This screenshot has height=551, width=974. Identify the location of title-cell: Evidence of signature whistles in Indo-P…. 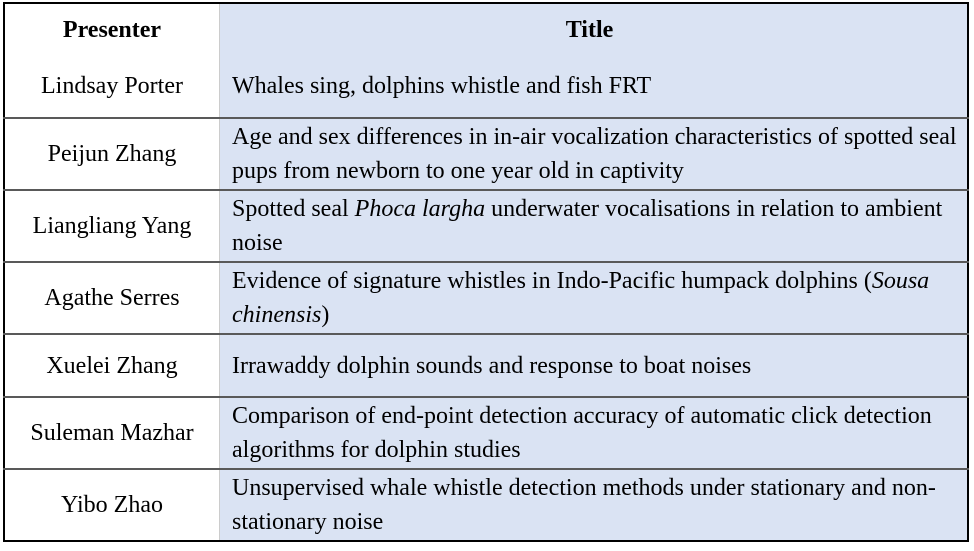
(593, 298).